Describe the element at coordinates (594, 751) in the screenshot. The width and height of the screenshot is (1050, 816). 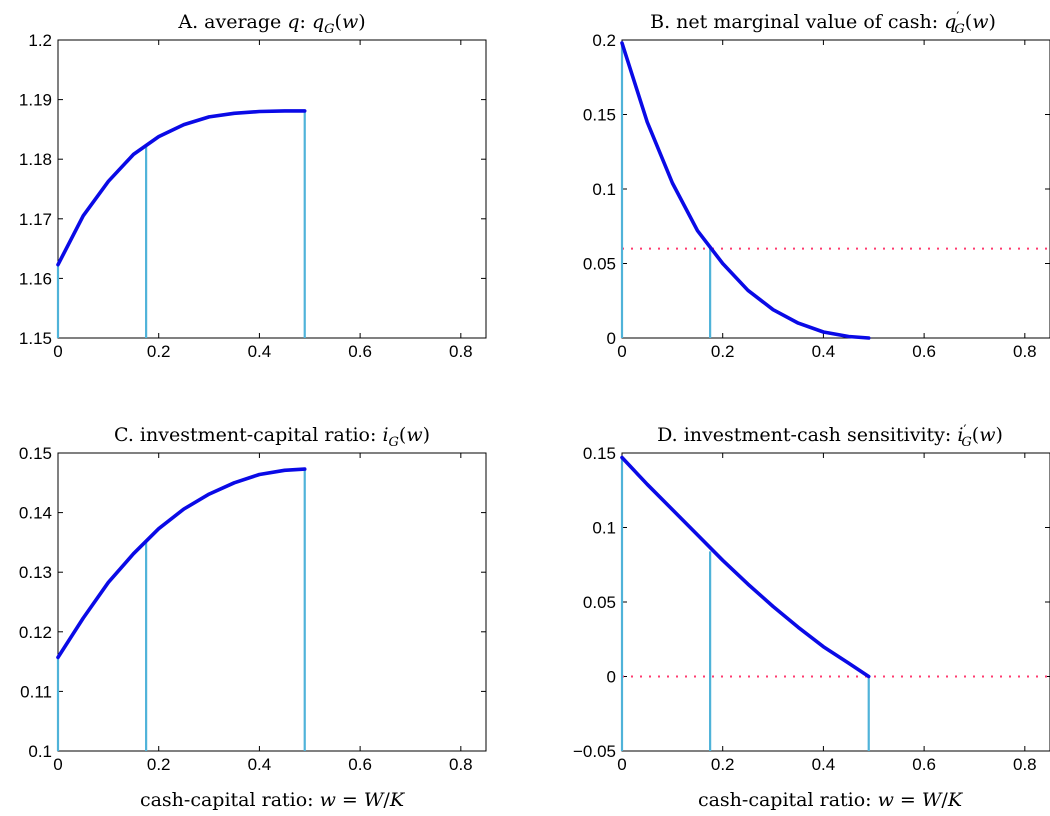
I see `panel-d-ytick-label: −0.05` at that location.